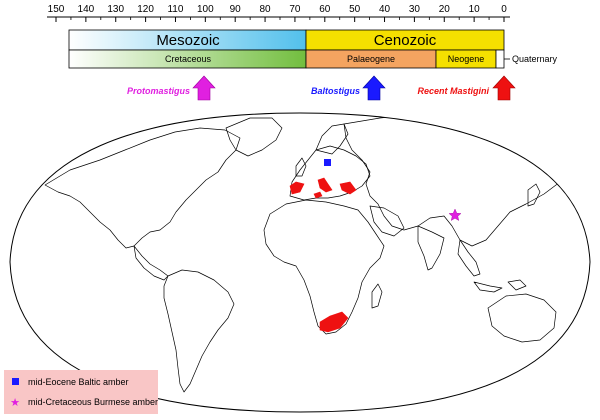 Image resolution: width=600 pixels, height=420 pixels. I want to click on cretaceous-label: Cretaceous, so click(188, 59).